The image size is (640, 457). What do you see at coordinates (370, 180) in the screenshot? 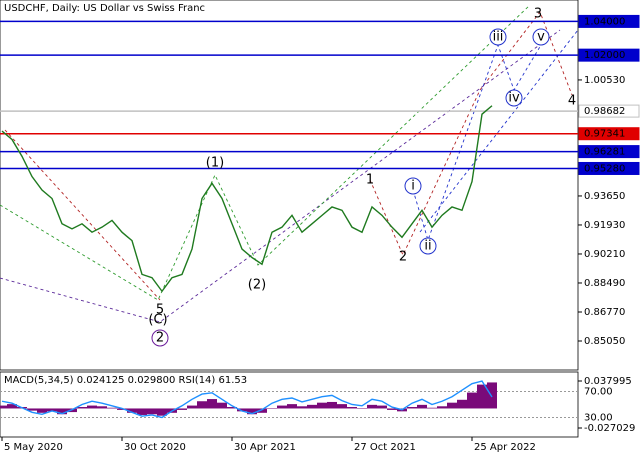
I see `wave-label: 1` at bounding box center [370, 180].